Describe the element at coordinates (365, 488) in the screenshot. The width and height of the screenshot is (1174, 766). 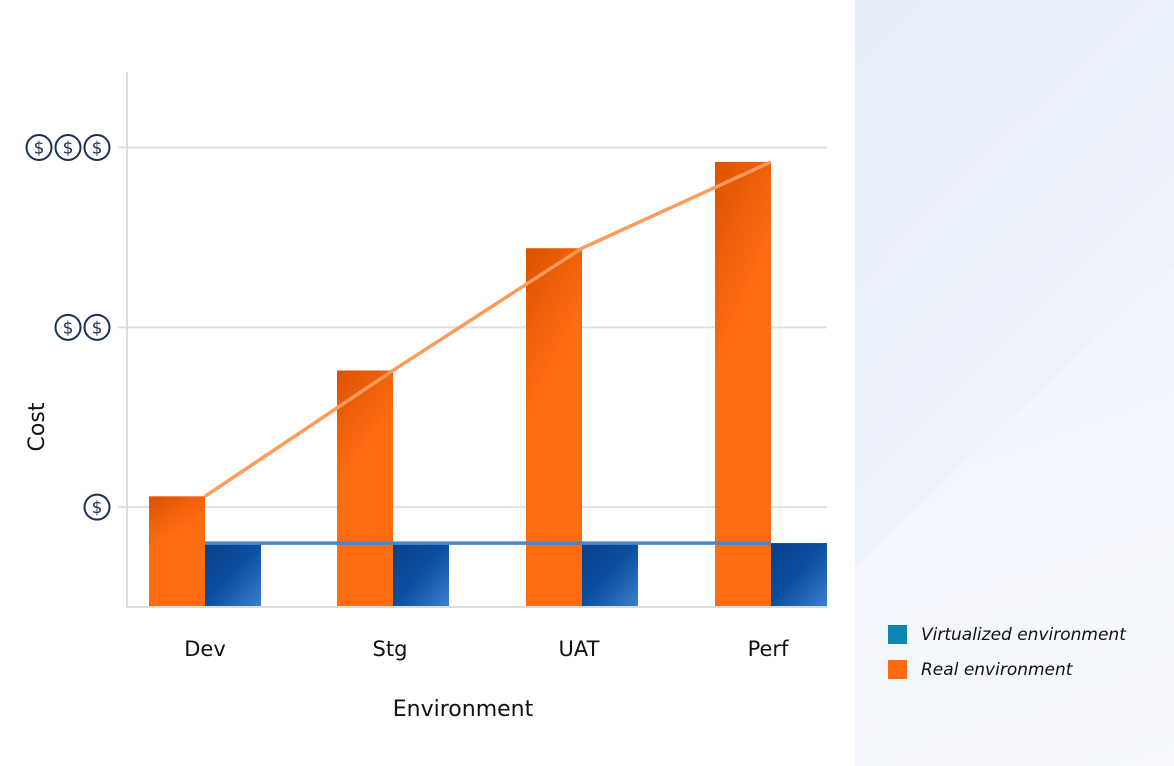
I see `bar-real-stg` at that location.